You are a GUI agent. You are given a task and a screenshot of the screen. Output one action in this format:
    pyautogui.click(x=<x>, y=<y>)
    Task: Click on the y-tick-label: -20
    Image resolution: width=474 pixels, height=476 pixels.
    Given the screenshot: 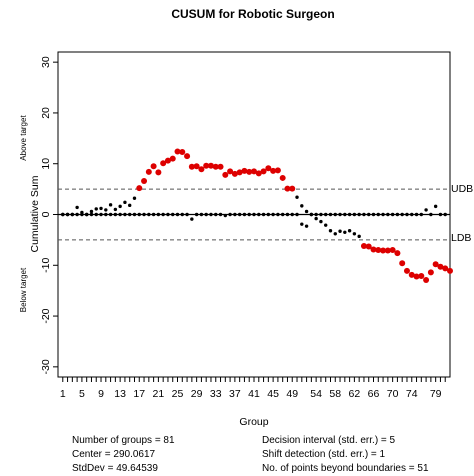 What is the action you would take?
    pyautogui.click(x=46, y=315)
    